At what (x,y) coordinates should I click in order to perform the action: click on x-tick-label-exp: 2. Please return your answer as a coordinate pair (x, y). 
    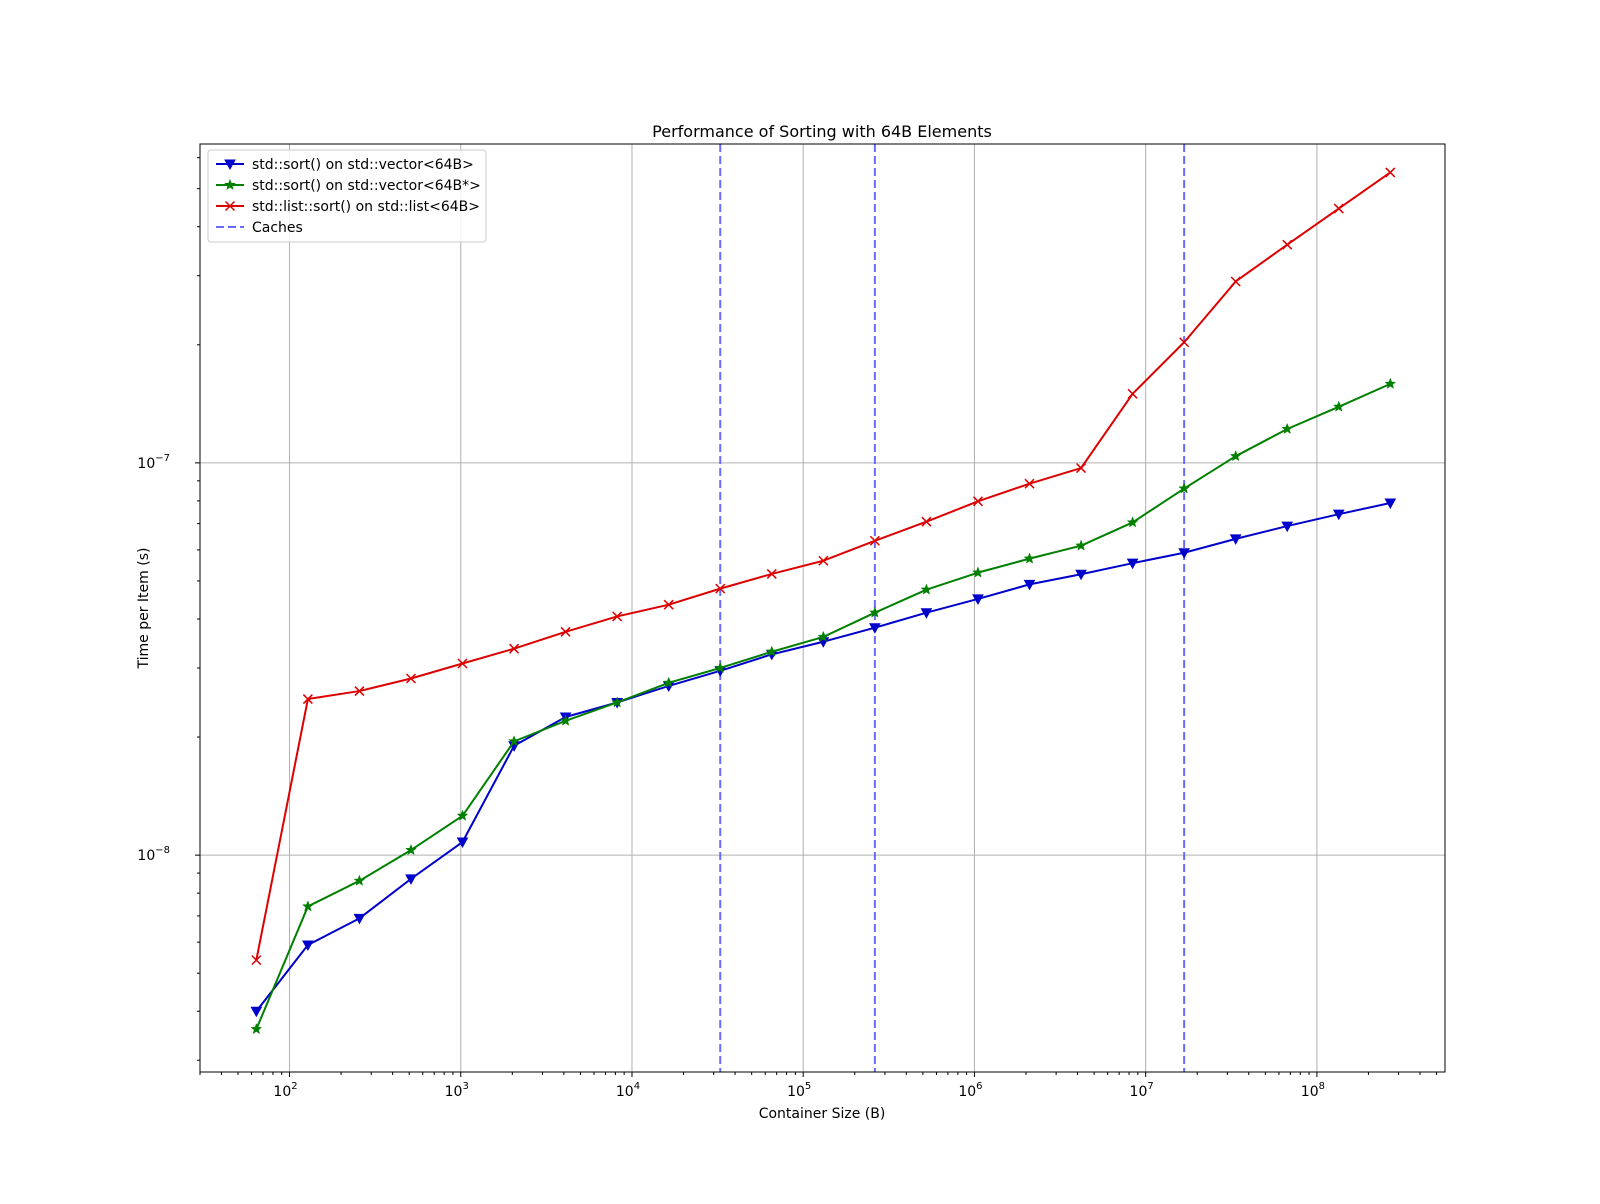
    Looking at the image, I should click on (294, 1086).